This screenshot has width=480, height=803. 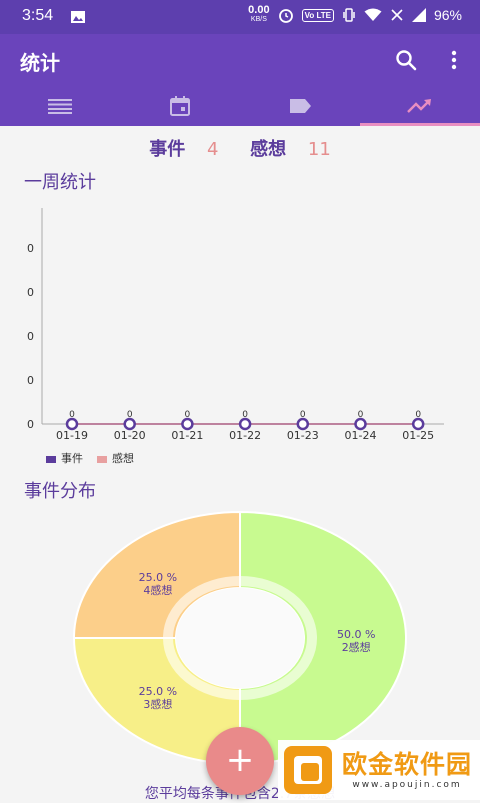 I want to click on chart-legend: 事件 感想, so click(x=90, y=458).